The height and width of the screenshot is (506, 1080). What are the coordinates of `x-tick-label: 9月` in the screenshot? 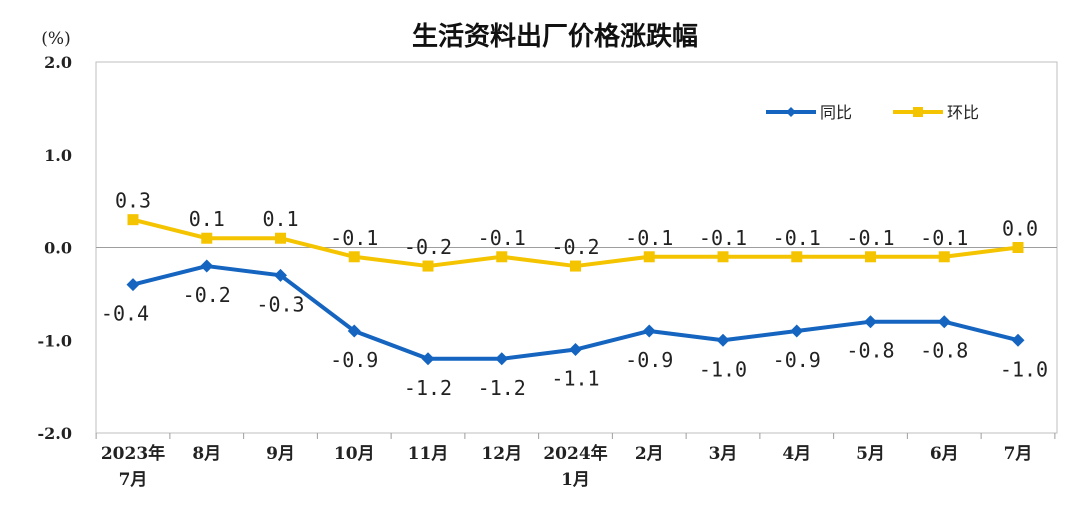 It's located at (280, 454).